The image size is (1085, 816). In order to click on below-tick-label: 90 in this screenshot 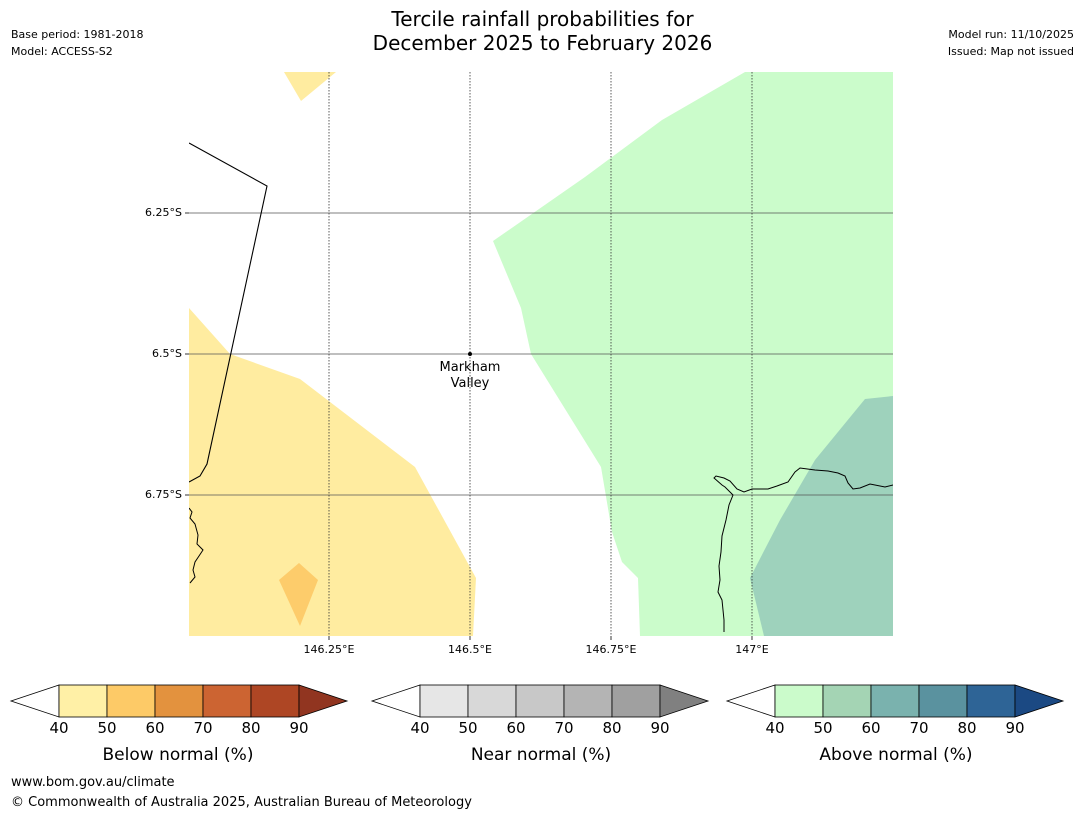, I will do `click(299, 728)`.